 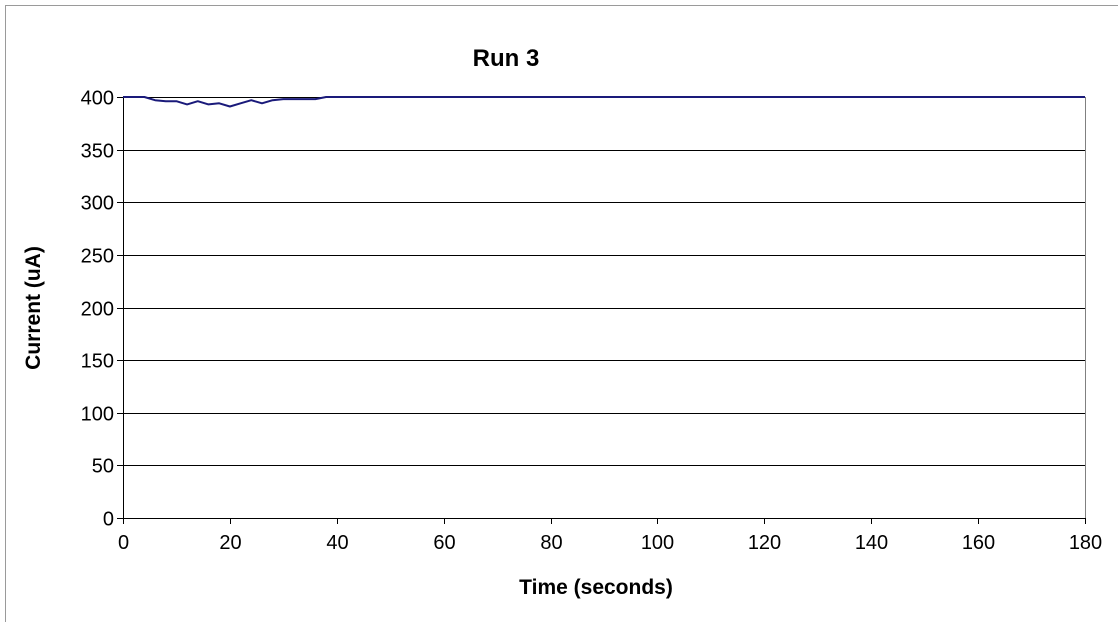 What do you see at coordinates (764, 543) in the screenshot?
I see `x-tick-label-120: 120` at bounding box center [764, 543].